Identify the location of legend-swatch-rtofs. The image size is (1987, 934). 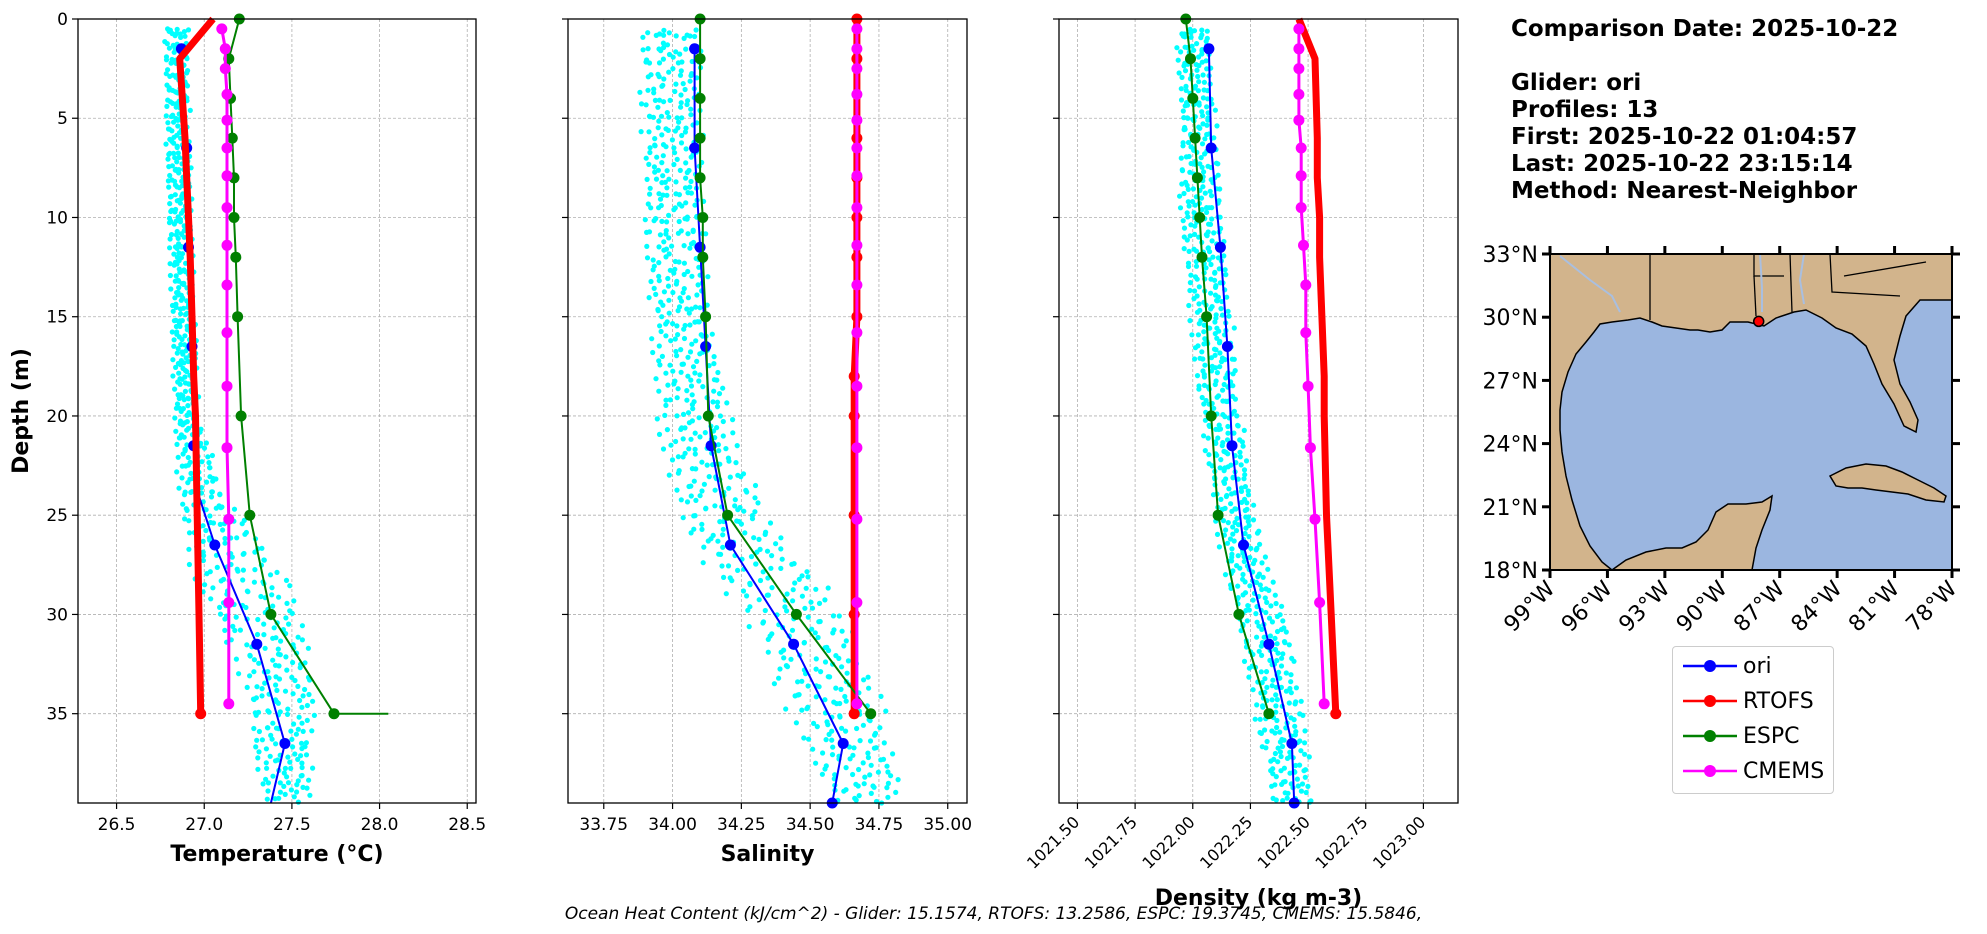
(1710, 701).